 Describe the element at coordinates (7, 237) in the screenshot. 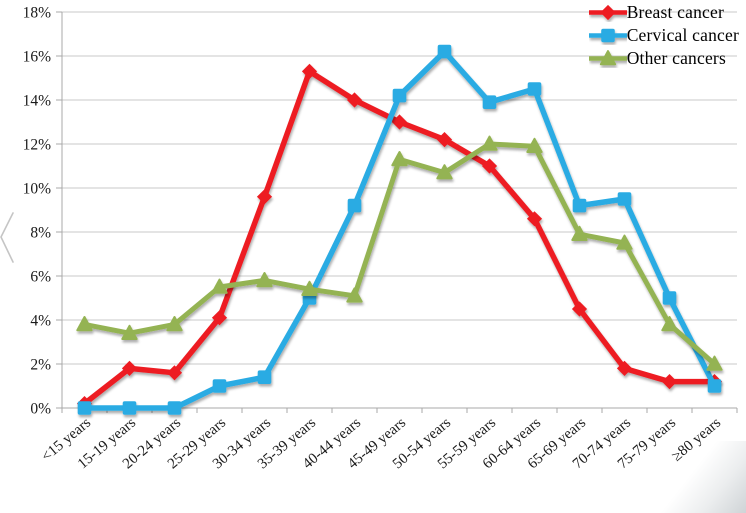

I see `left-edge-artifact` at that location.